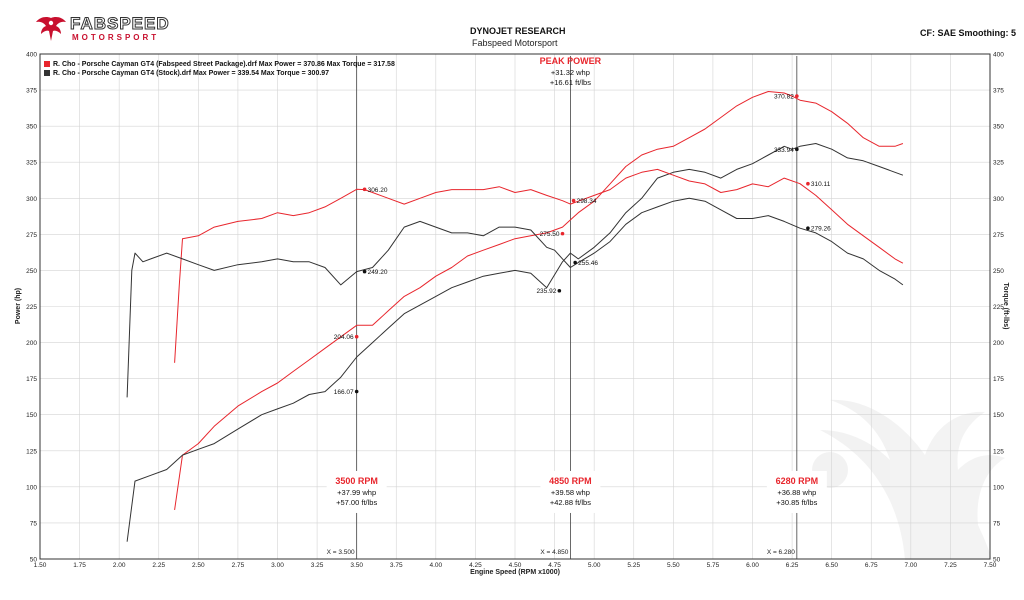 The height and width of the screenshot is (600, 1024). I want to click on vertical-marker-label: X = 4.850, so click(554, 552).